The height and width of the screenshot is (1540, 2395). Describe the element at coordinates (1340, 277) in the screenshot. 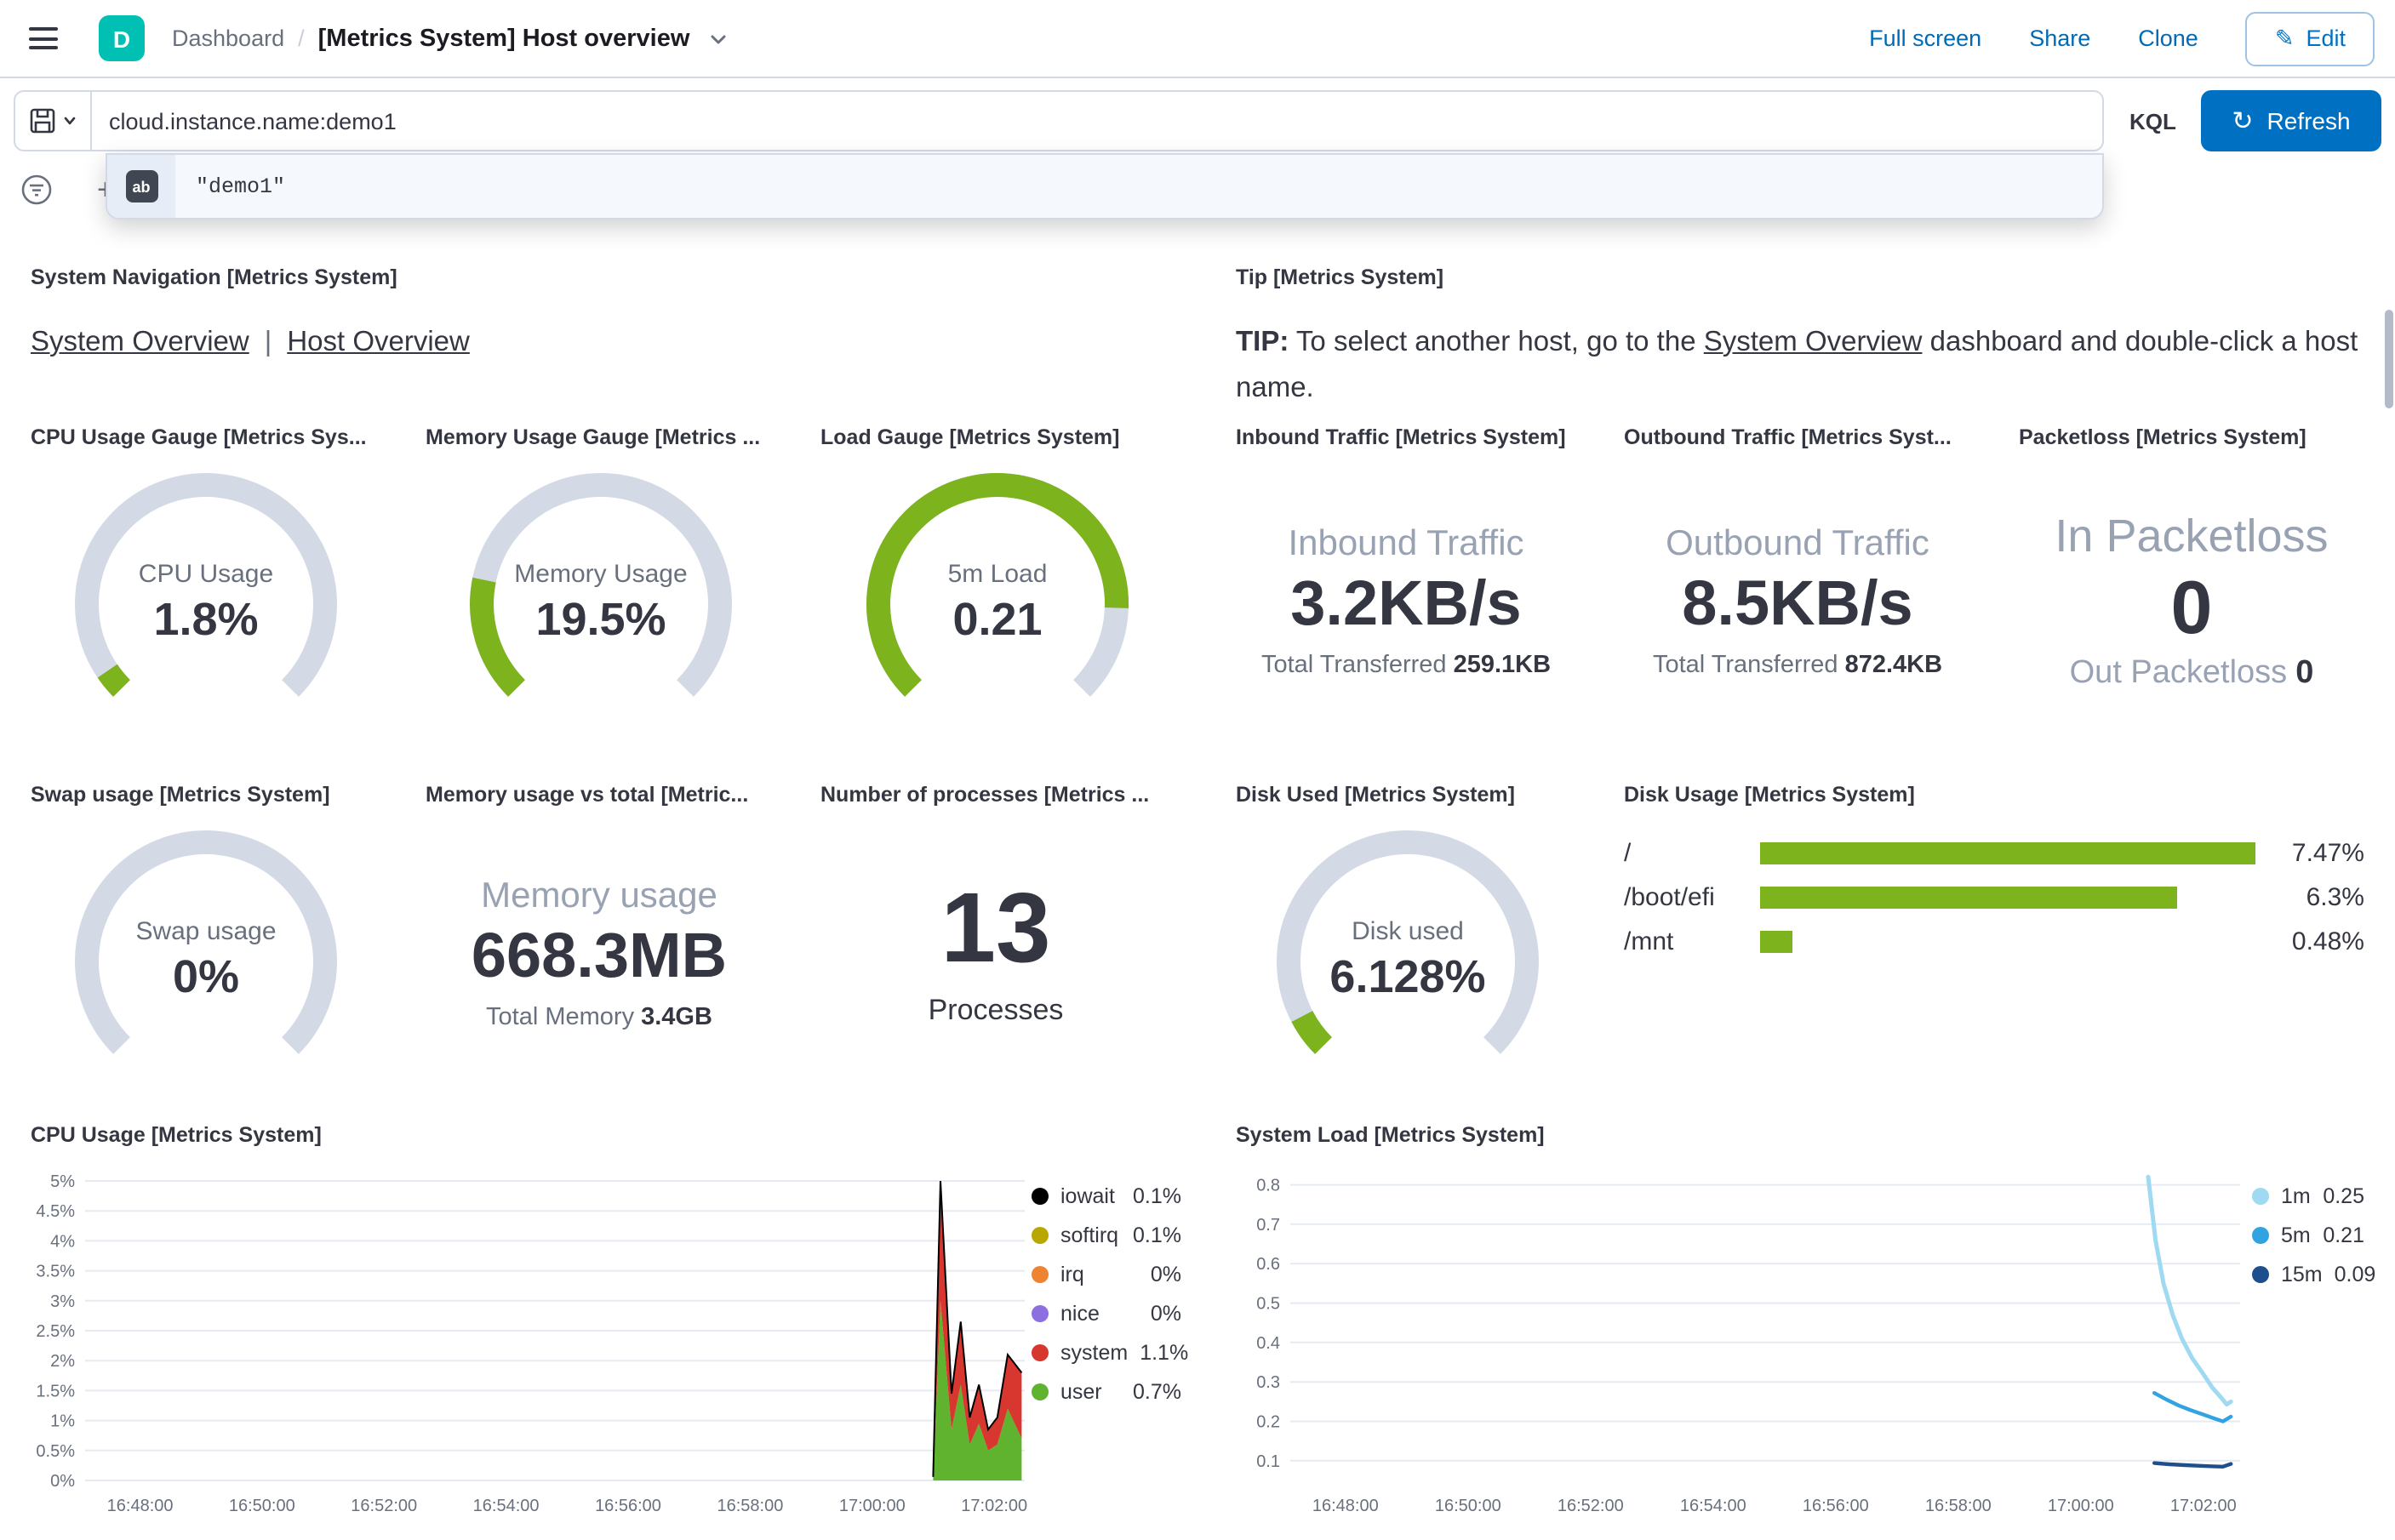

I see `panel-title: Tip [Metrics System]` at that location.